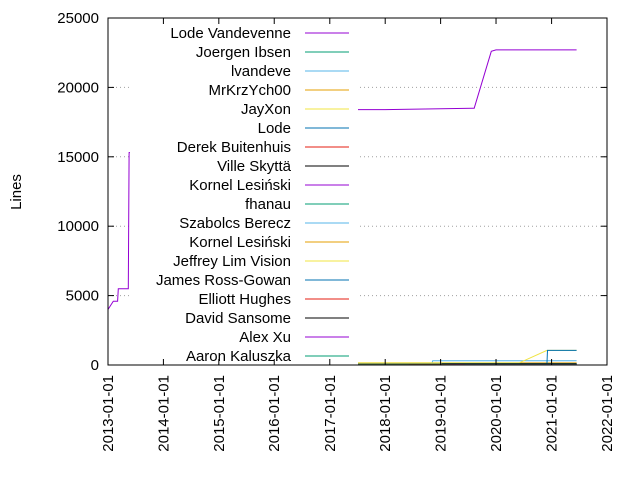 The height and width of the screenshot is (480, 640). What do you see at coordinates (496, 413) in the screenshot?
I see `x-tick-label: 2020-01-01` at bounding box center [496, 413].